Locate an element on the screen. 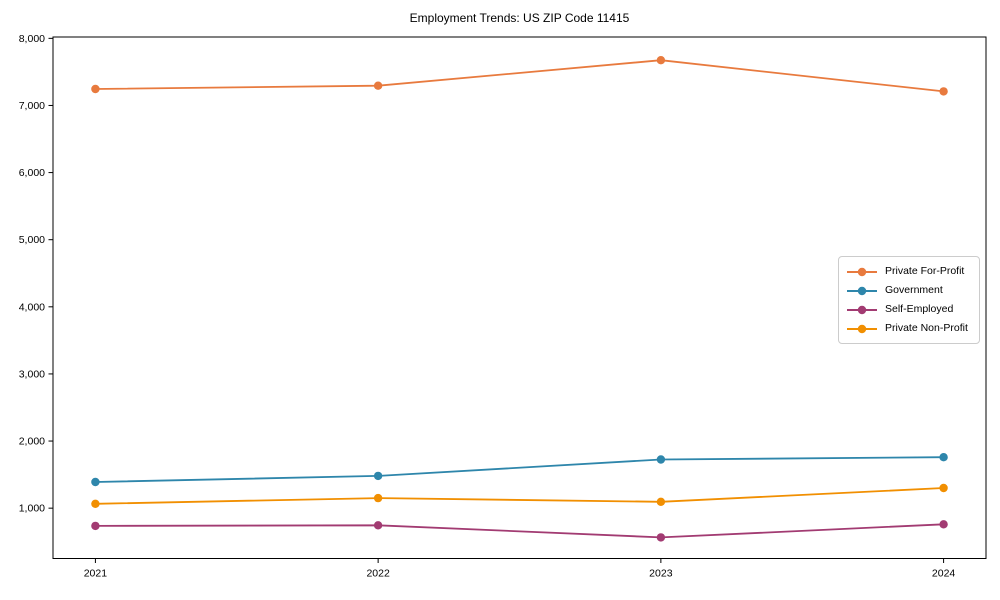 The image size is (1000, 600). series-line-private-for-profit is located at coordinates (519, 76).